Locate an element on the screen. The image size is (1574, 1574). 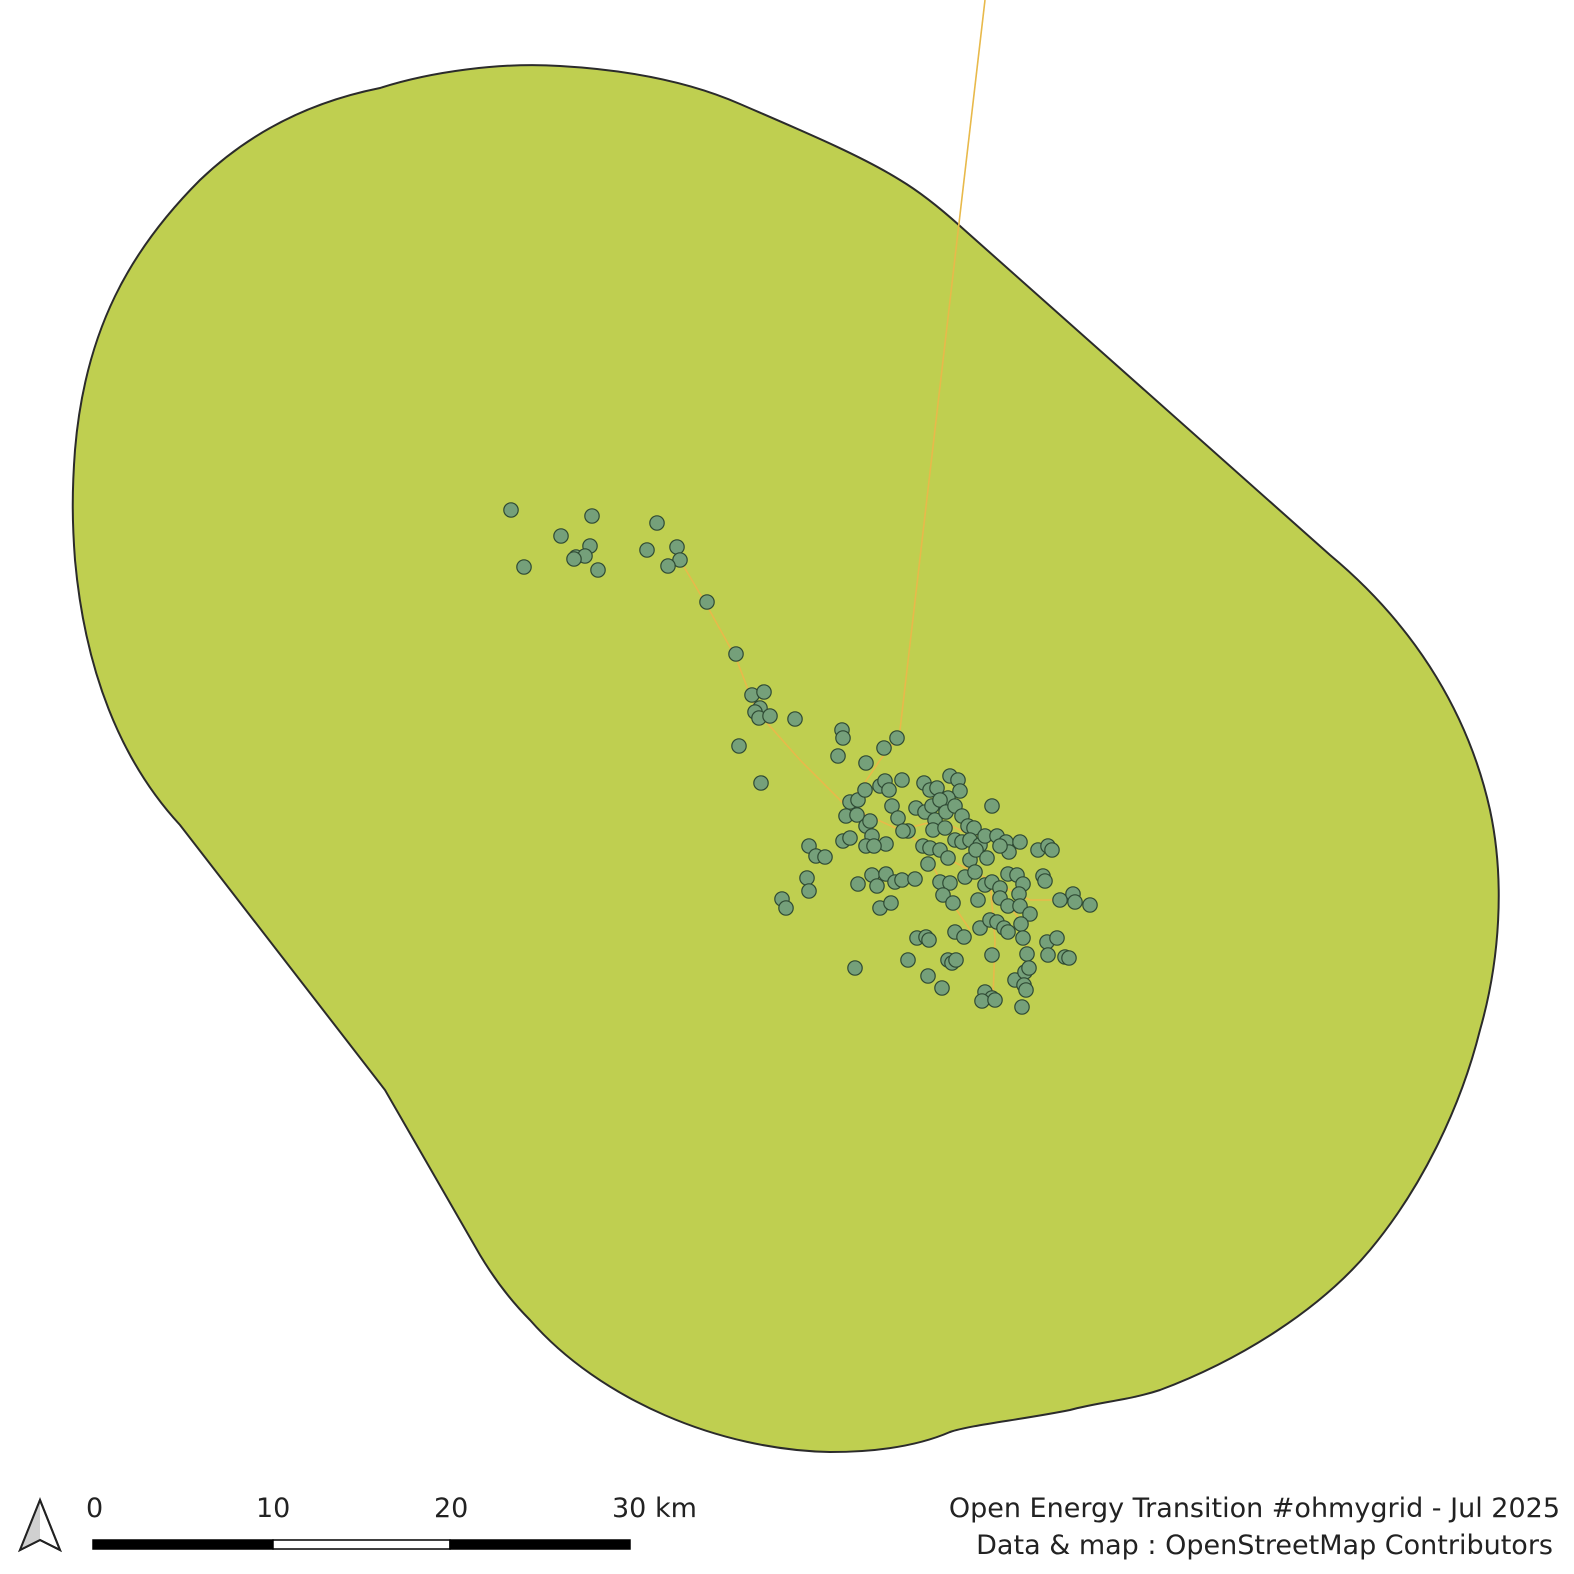
scale-label-0: 0 is located at coordinates (94, 1508).